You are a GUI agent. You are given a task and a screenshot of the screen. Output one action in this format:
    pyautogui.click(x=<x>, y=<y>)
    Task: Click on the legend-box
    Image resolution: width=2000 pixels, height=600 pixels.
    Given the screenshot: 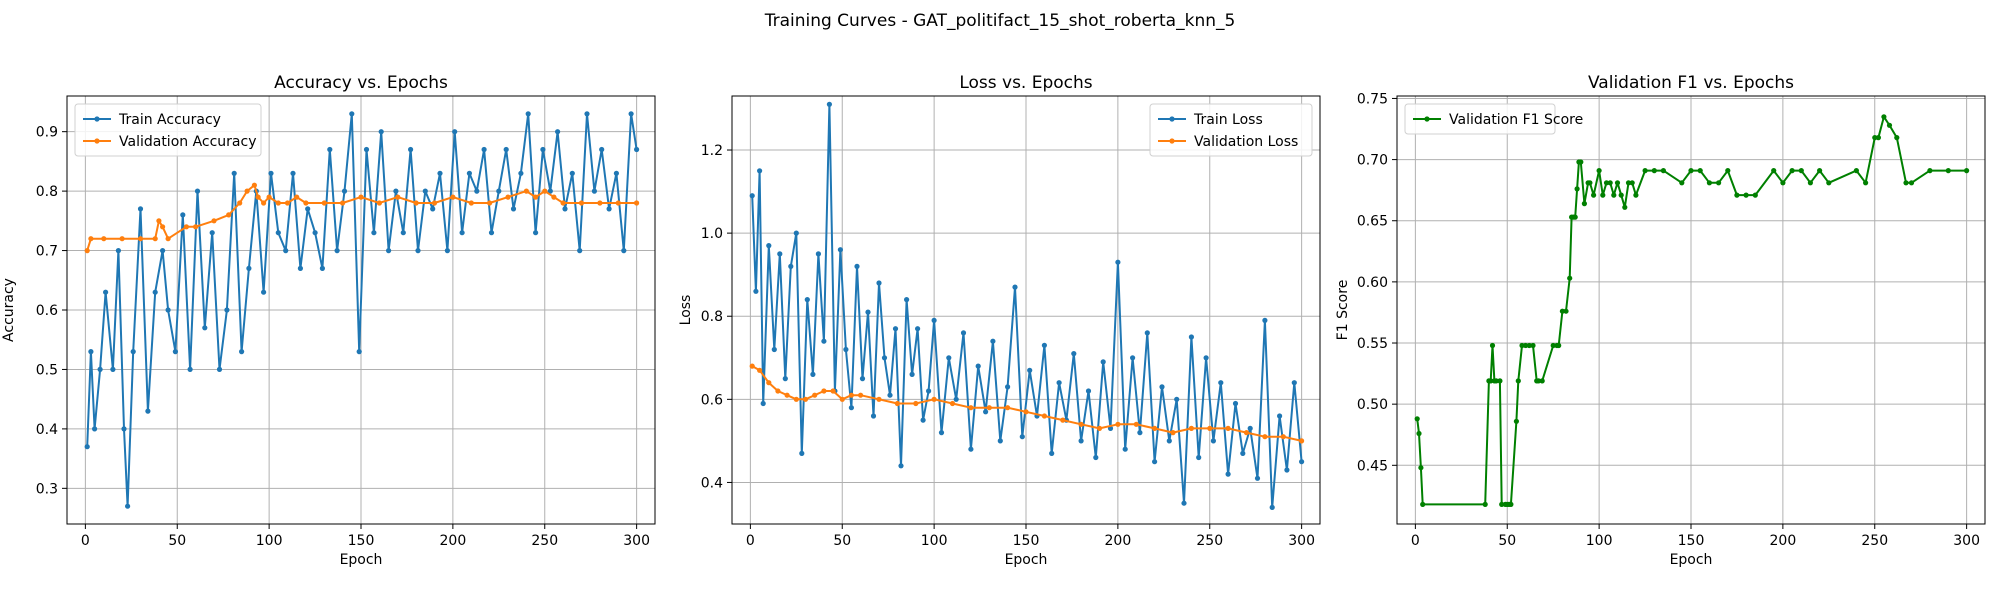 What is the action you would take?
    pyautogui.click(x=168, y=130)
    